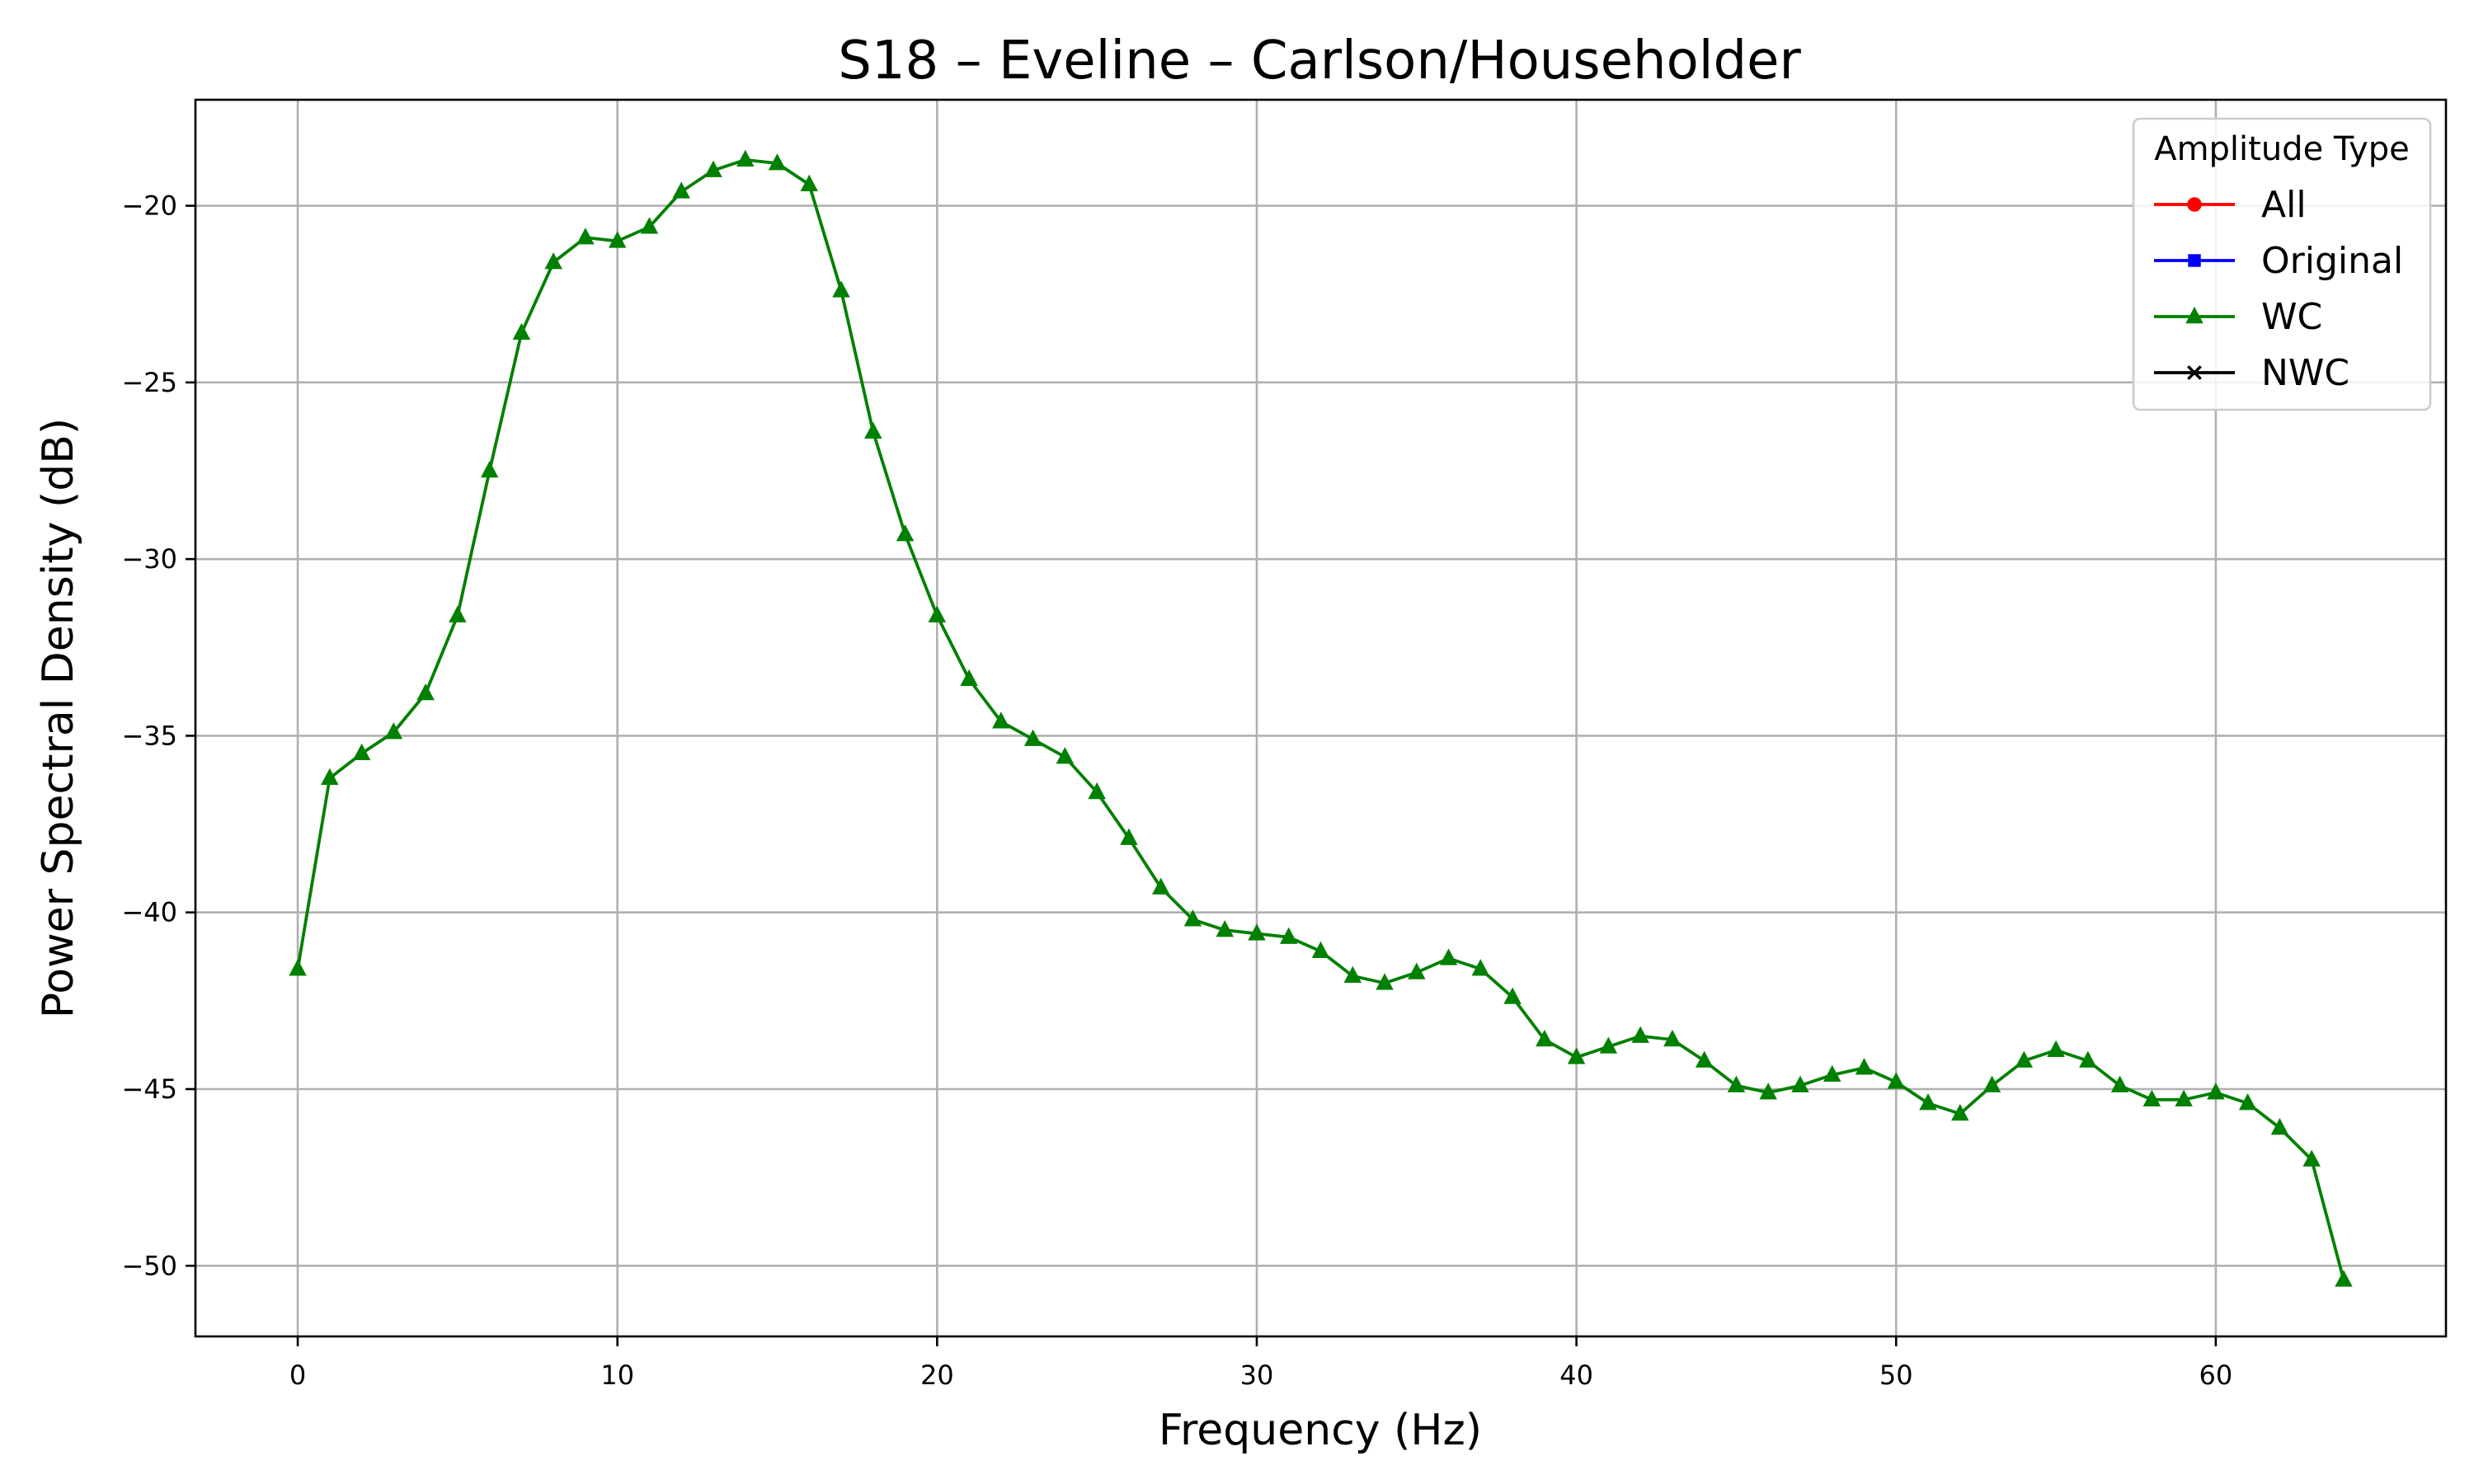 This screenshot has height=1484, width=2474. What do you see at coordinates (149, 382) in the screenshot?
I see `y-tick-label: −25` at bounding box center [149, 382].